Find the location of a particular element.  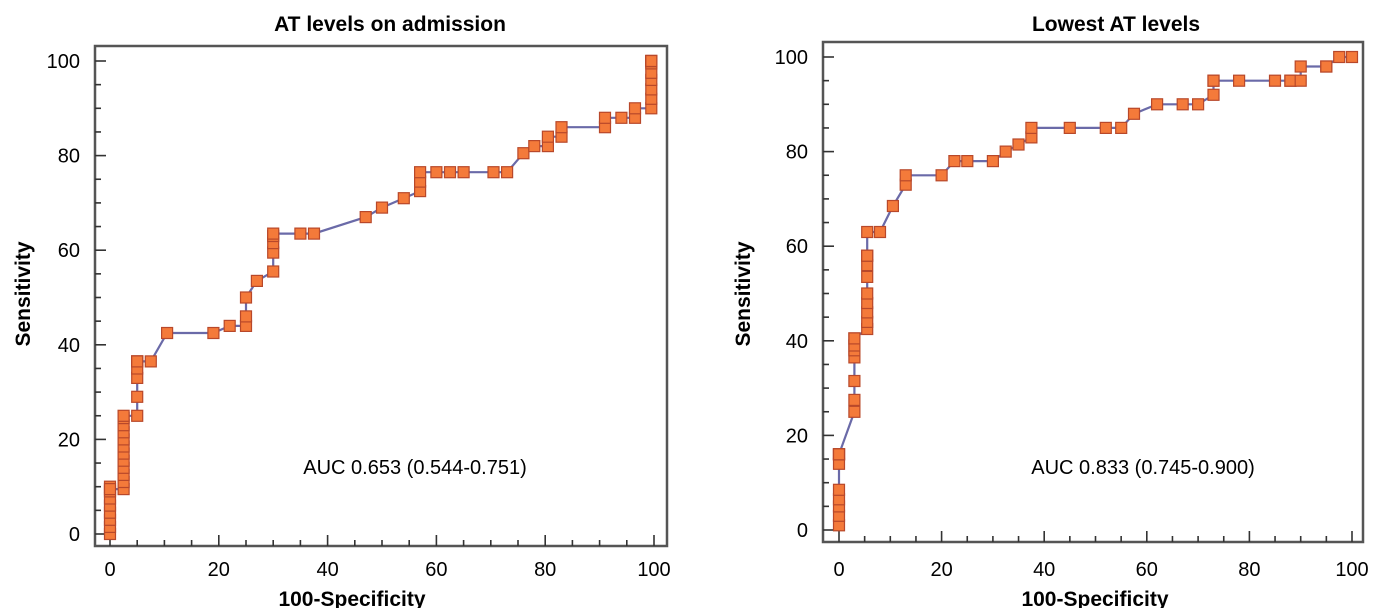

y-axis-label: Sensitivity is located at coordinates (743, 293).